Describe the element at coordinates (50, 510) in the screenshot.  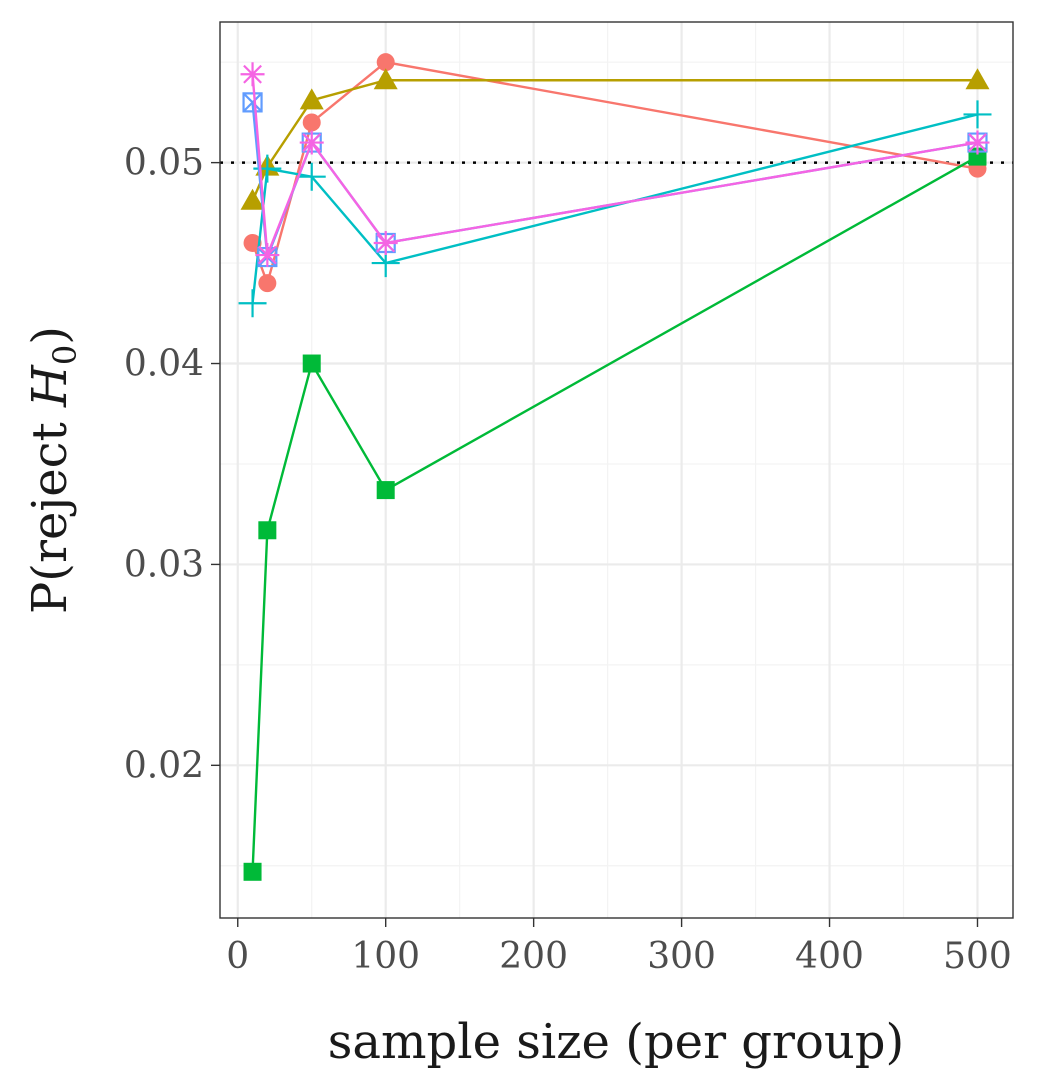
I see `y-axis-title-main: P(reject` at that location.